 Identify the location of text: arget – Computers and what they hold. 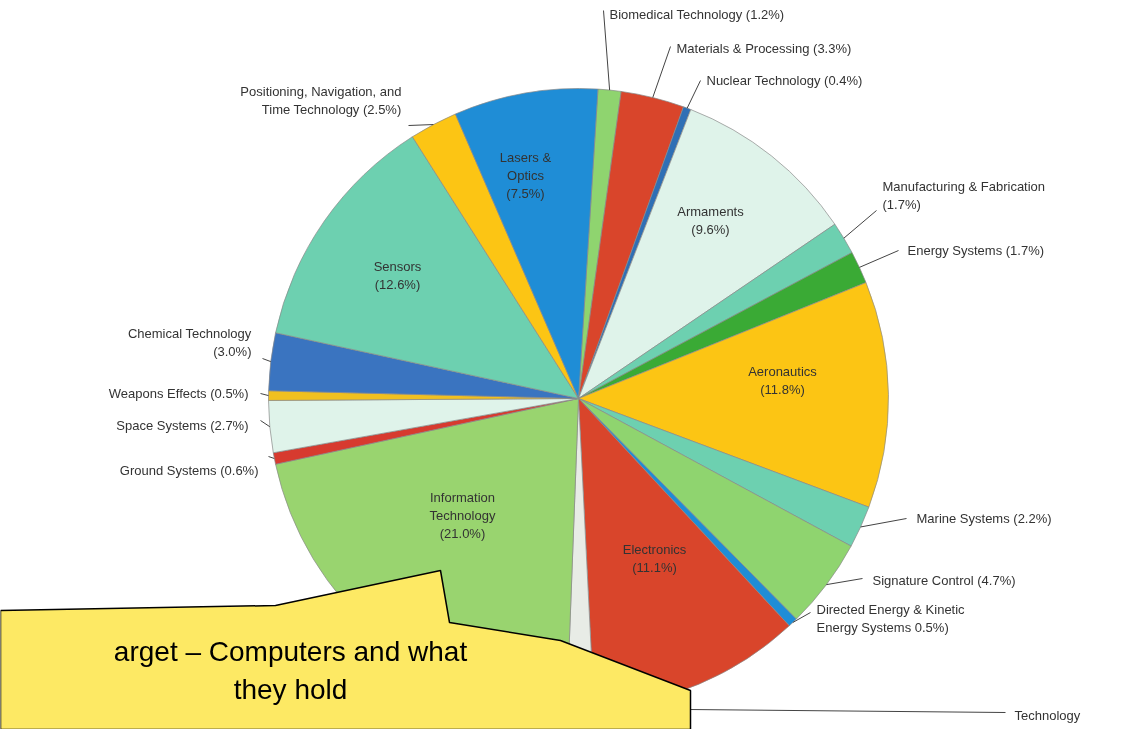
(290, 670).